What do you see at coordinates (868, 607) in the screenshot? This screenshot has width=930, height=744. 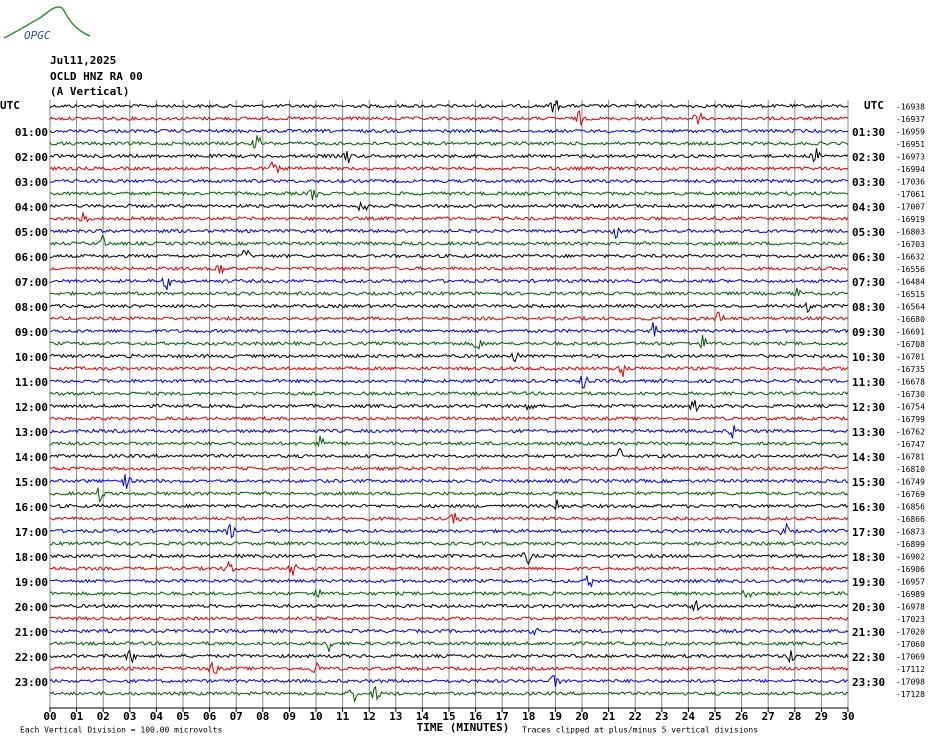 I see `right-hour-label: 20:30` at bounding box center [868, 607].